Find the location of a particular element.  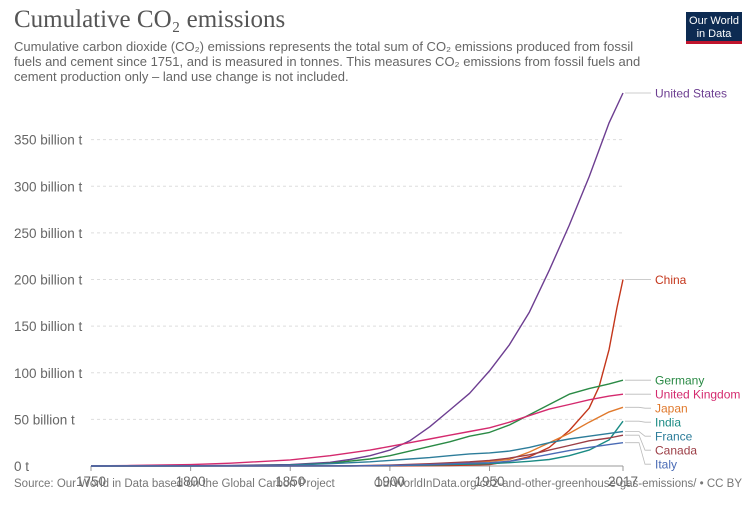

y-tick-label: 0 t is located at coordinates (21, 466).